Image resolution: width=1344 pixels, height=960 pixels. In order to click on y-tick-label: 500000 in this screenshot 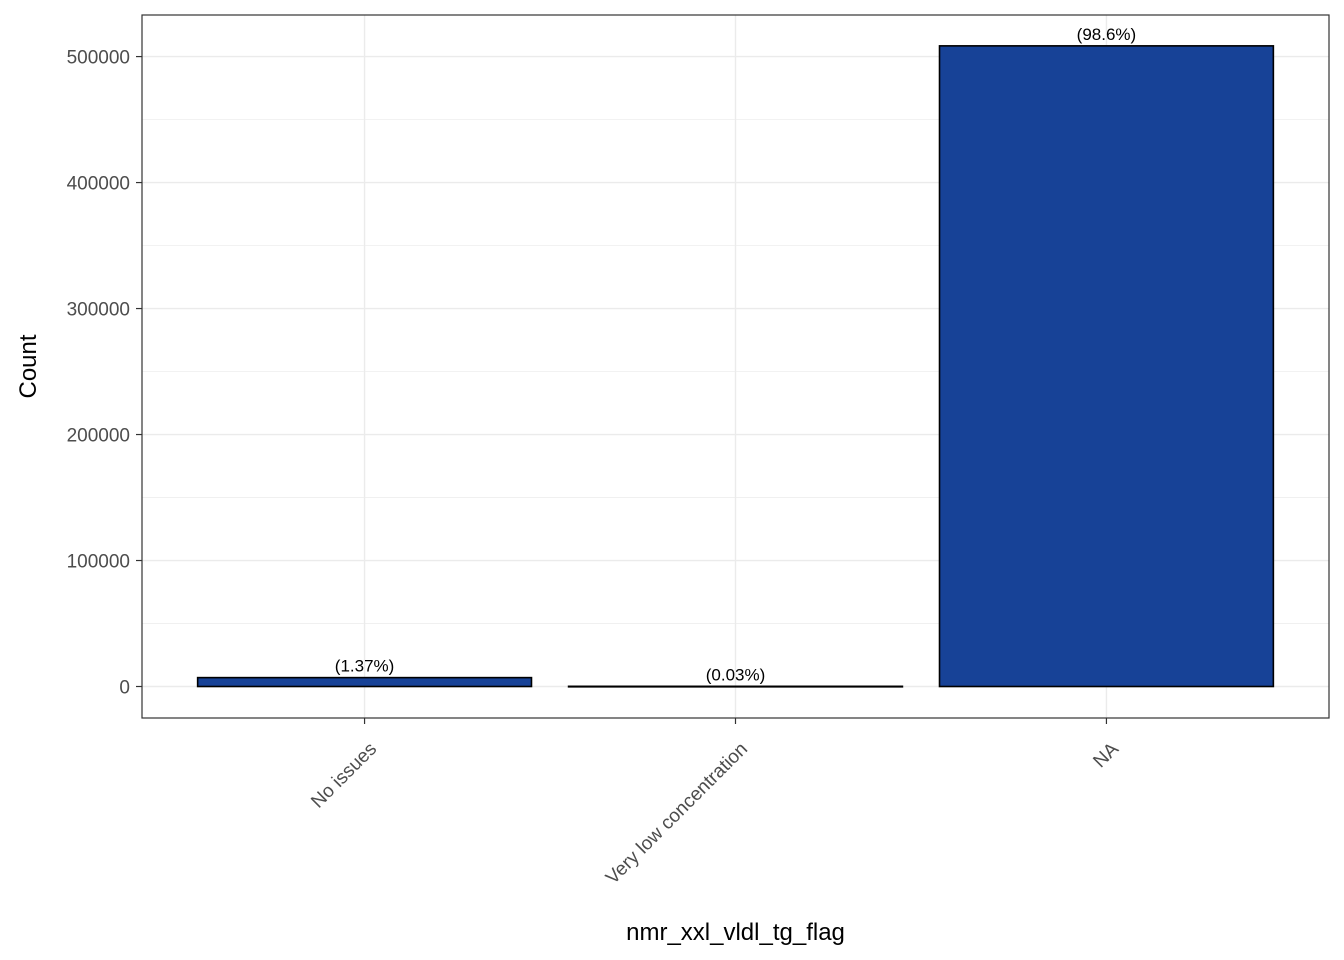, I will do `click(98, 58)`.